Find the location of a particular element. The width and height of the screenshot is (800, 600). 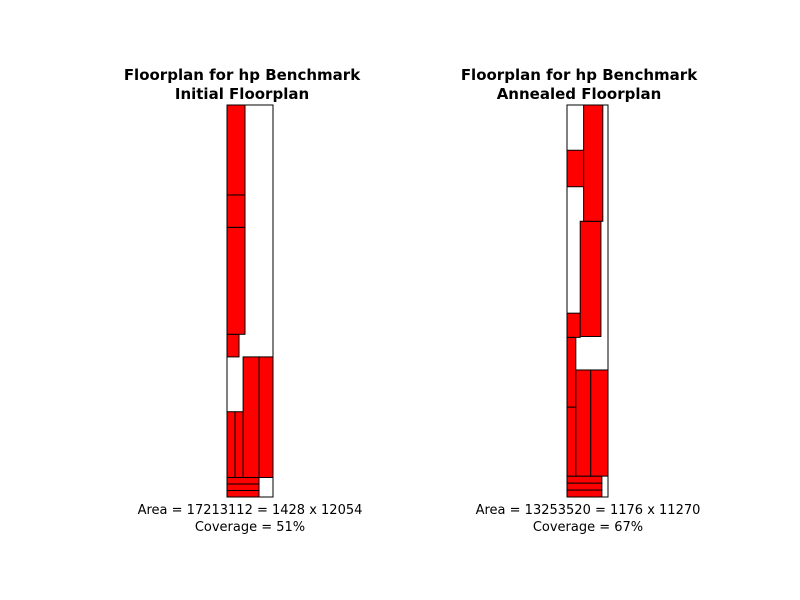

panel-title-line2: Annealed Floorplan is located at coordinates (579, 94).